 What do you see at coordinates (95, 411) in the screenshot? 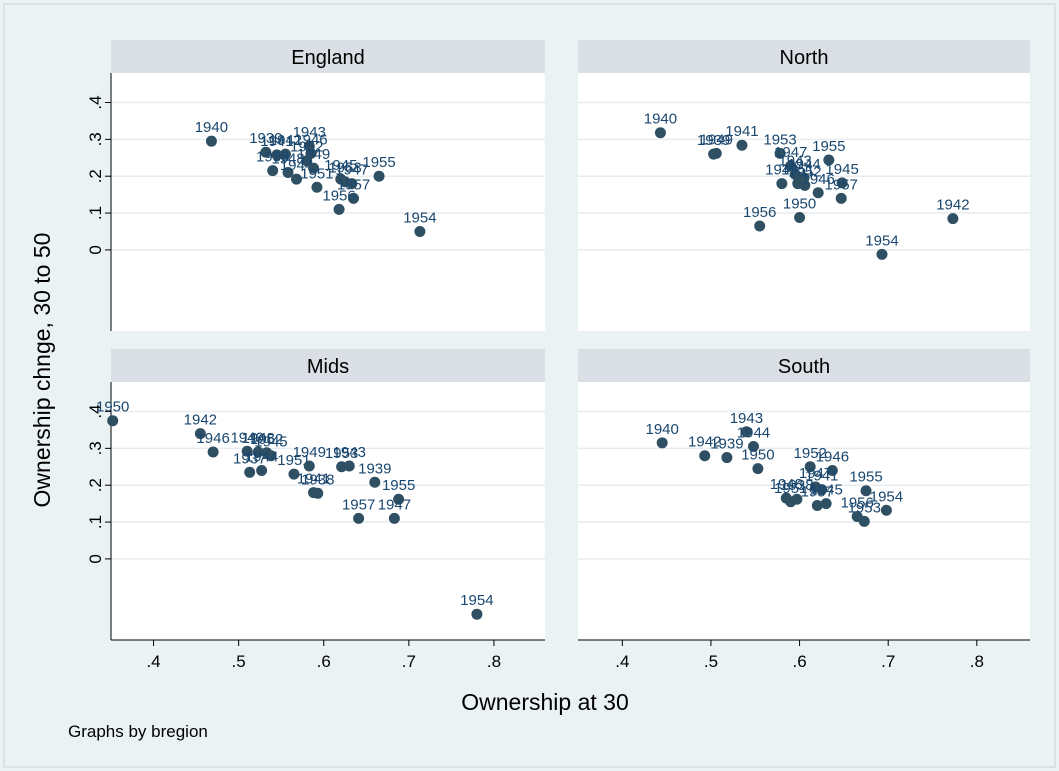
I see `y-tick-label: .4` at bounding box center [95, 411].